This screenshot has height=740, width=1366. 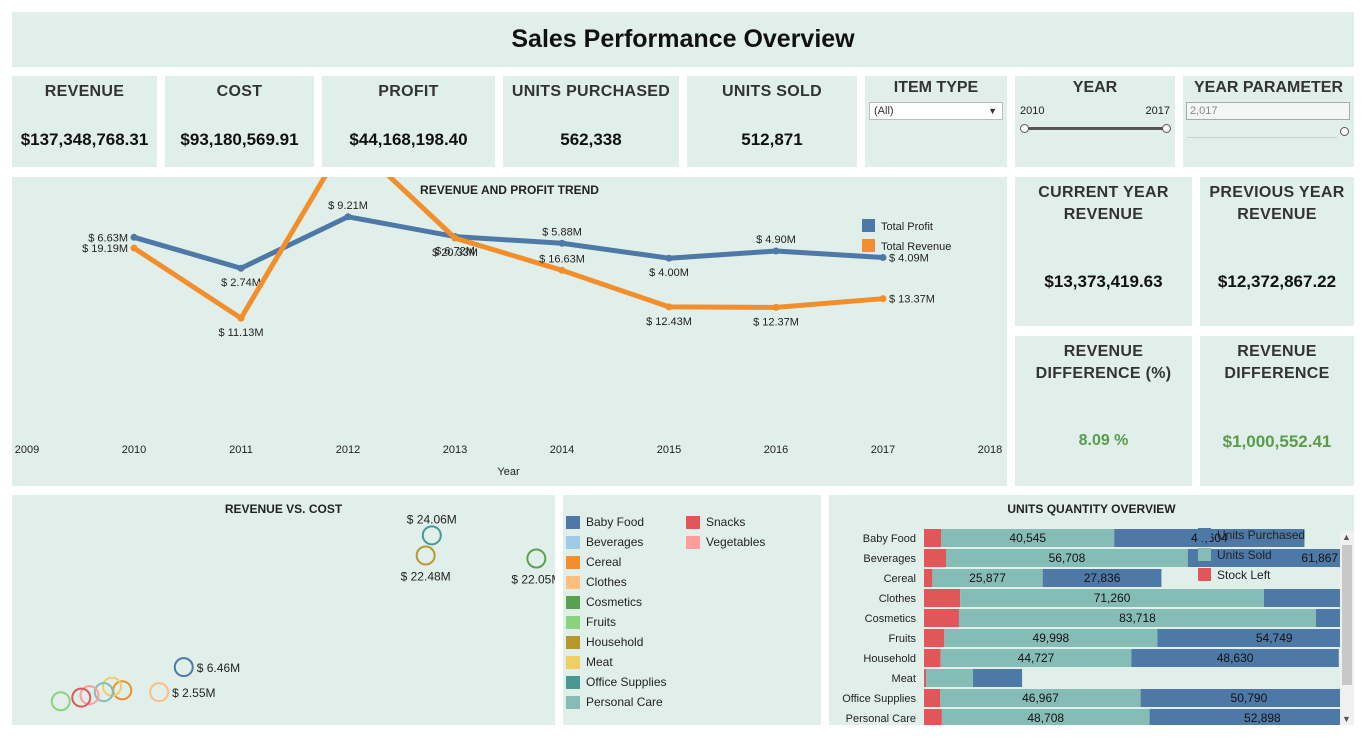 What do you see at coordinates (1166, 128) in the screenshot?
I see `year-slider-max-handle` at bounding box center [1166, 128].